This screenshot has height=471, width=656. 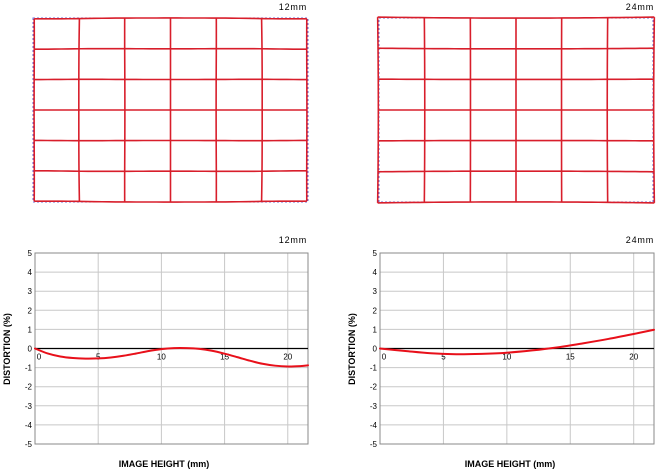 I want to click on chart-title: 12mm, so click(x=293, y=240).